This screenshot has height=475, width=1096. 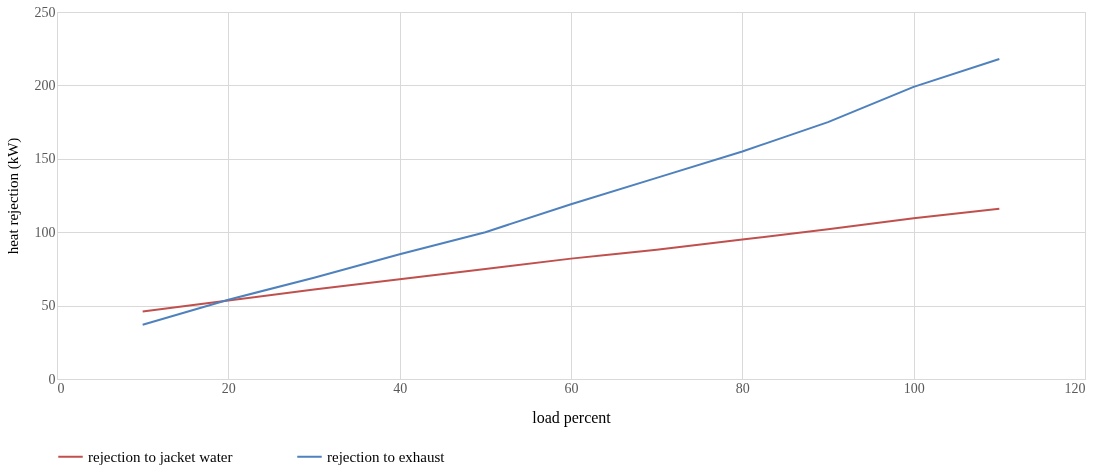 I want to click on y-tick-label: 250, so click(x=45, y=12).